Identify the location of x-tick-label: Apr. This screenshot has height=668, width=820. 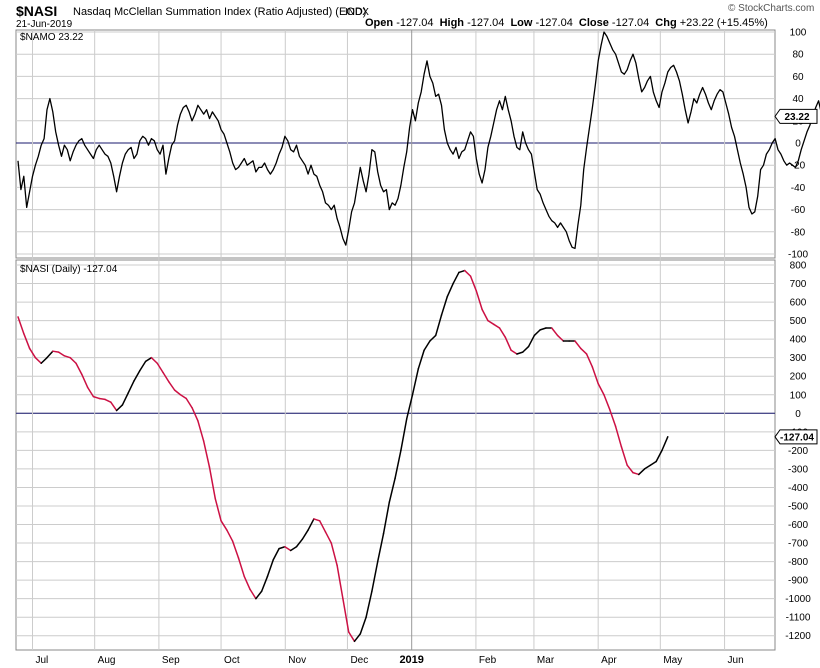
(609, 660).